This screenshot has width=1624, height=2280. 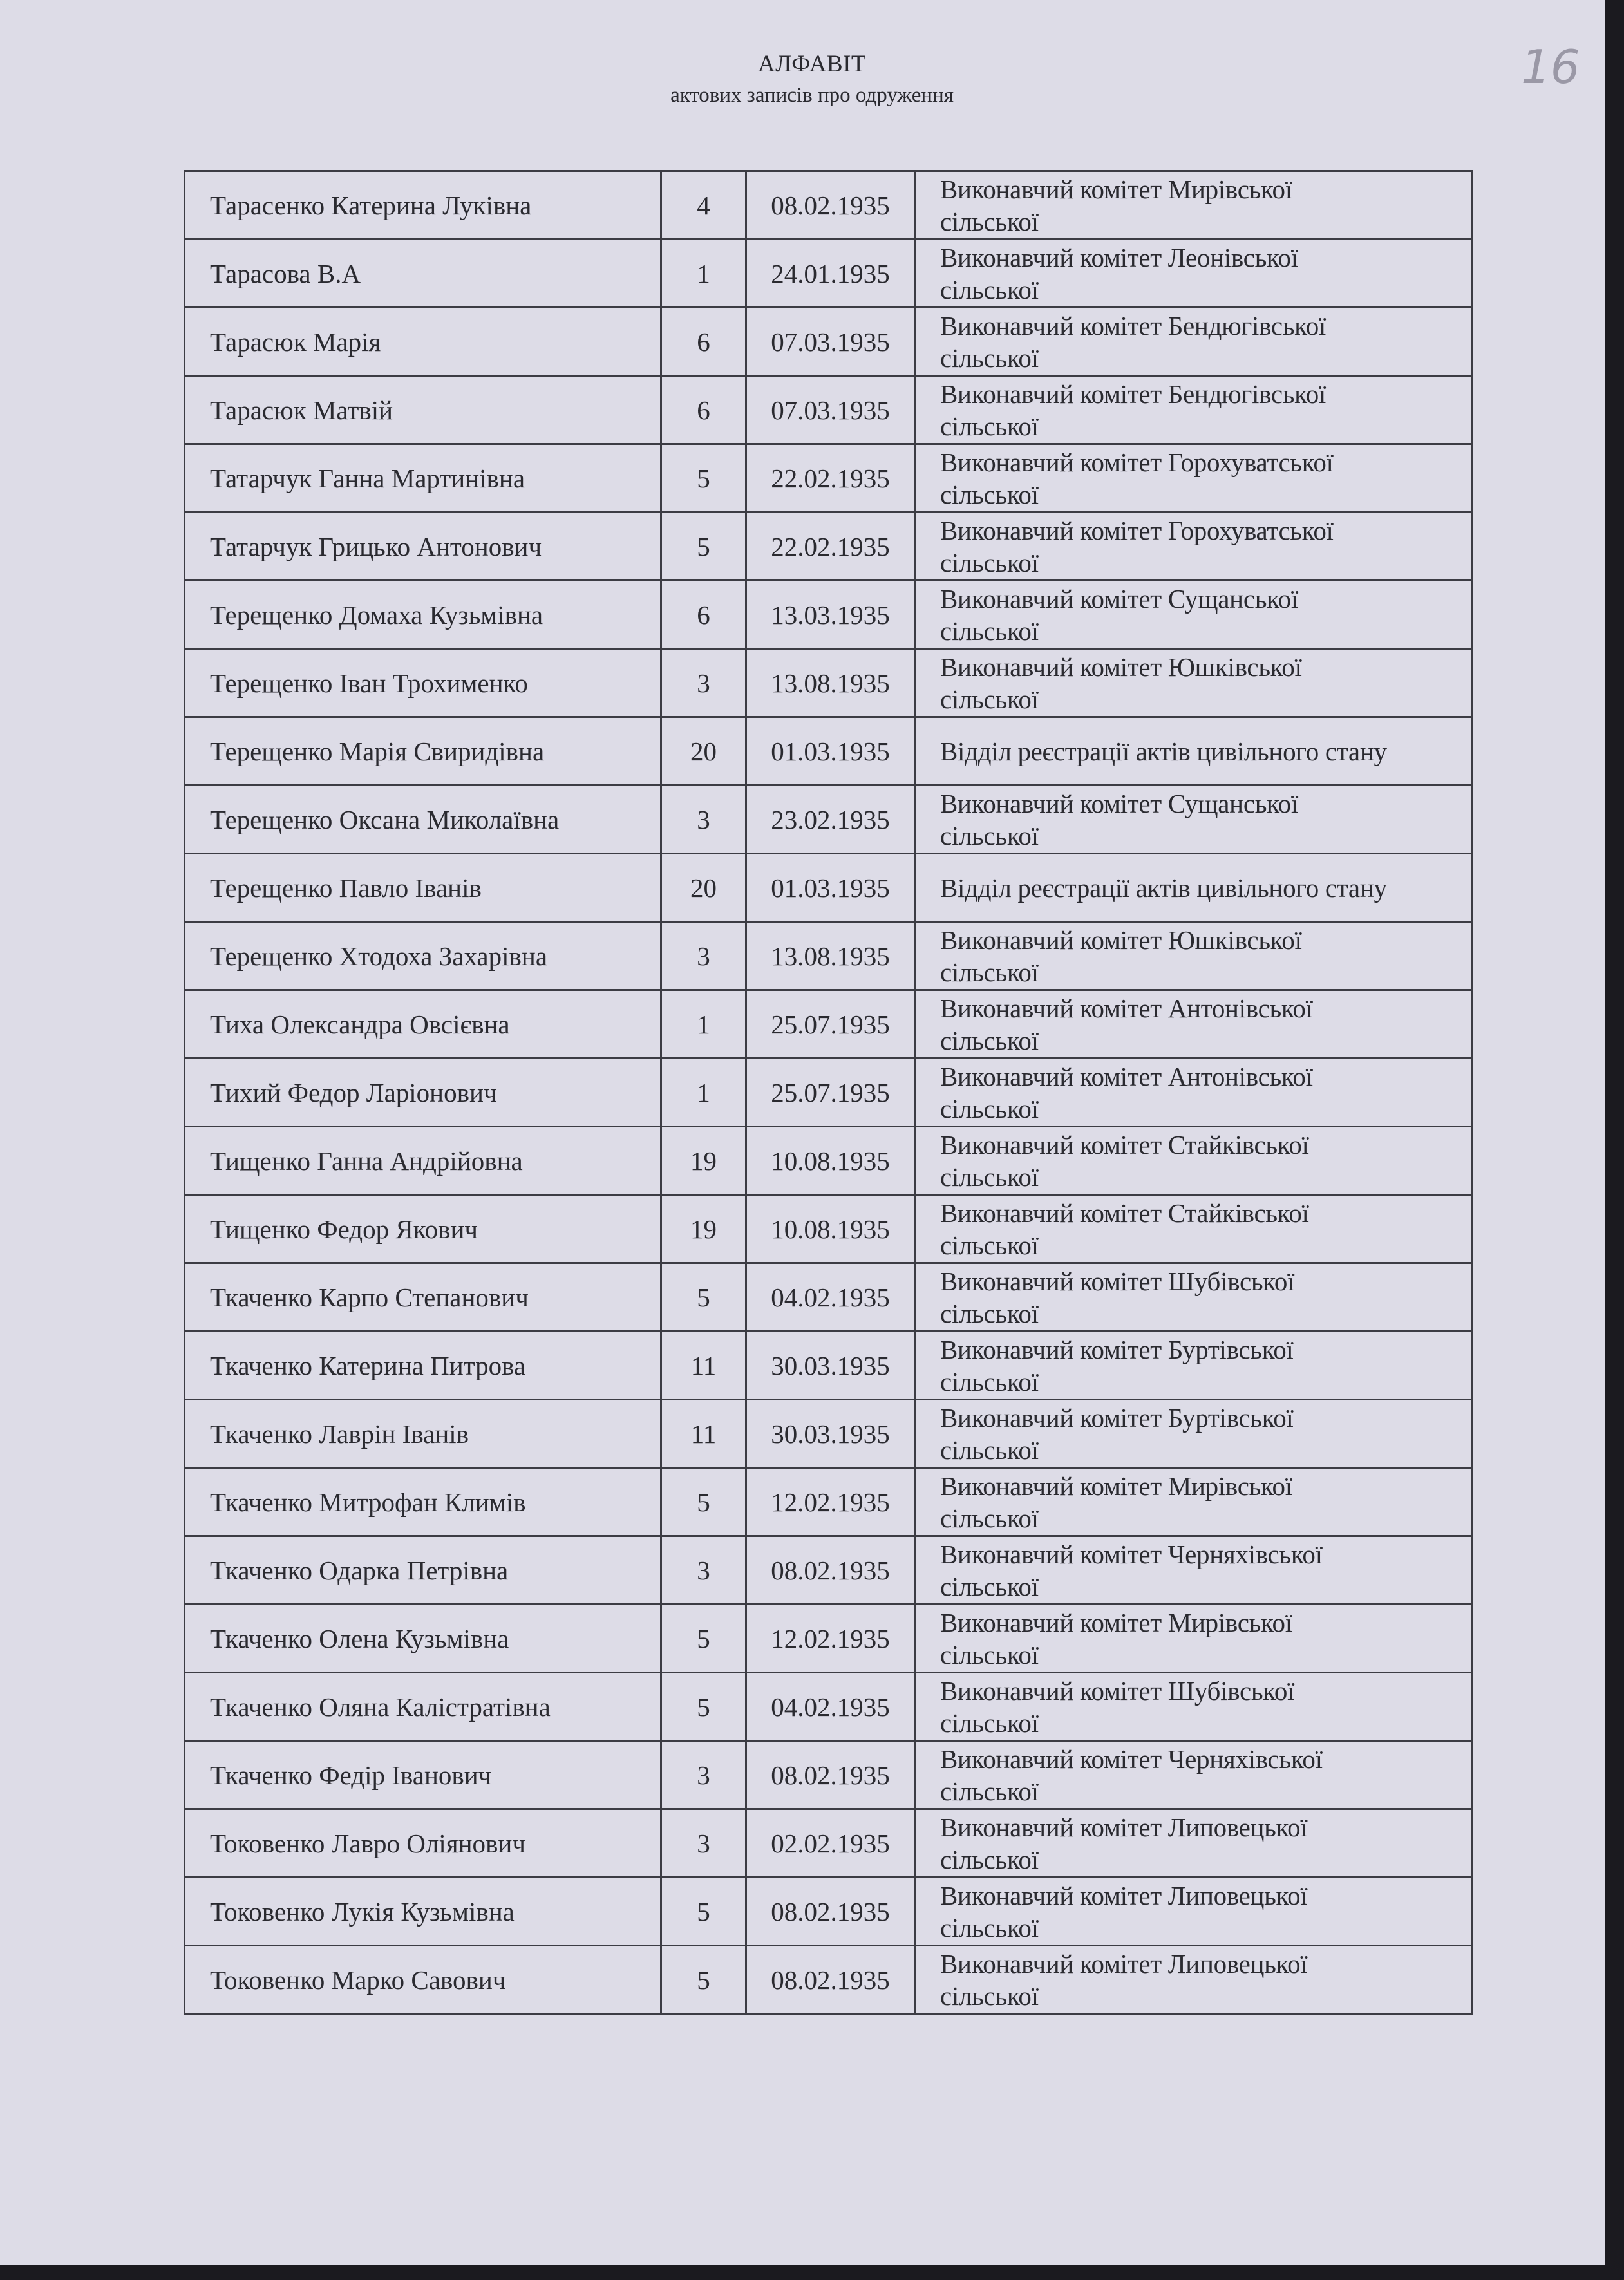 I want to click on document-title: АЛФАВІТ, so click(x=812, y=64).